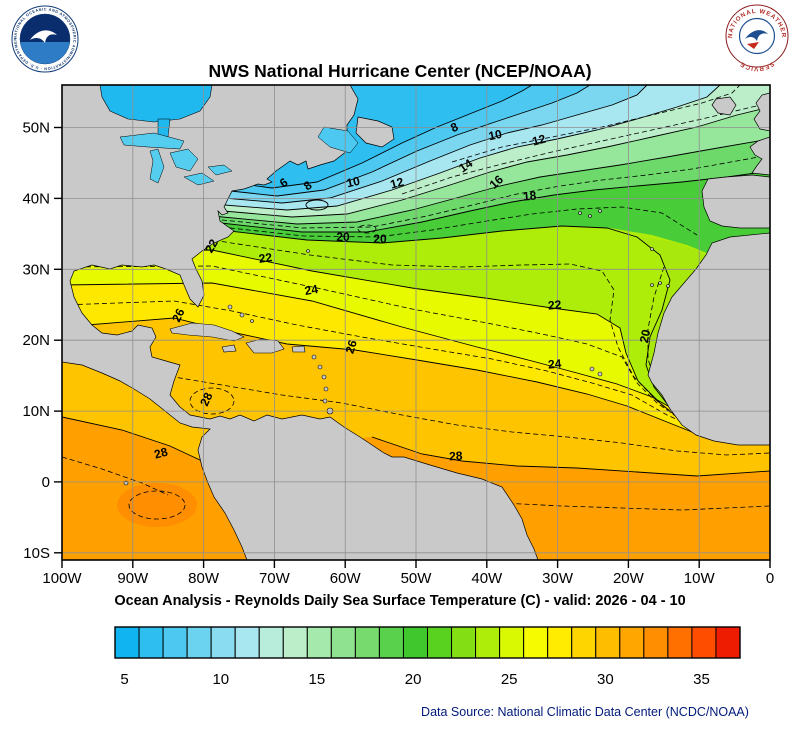  What do you see at coordinates (605, 679) in the screenshot?
I see `colorbar-tick-label: 30` at bounding box center [605, 679].